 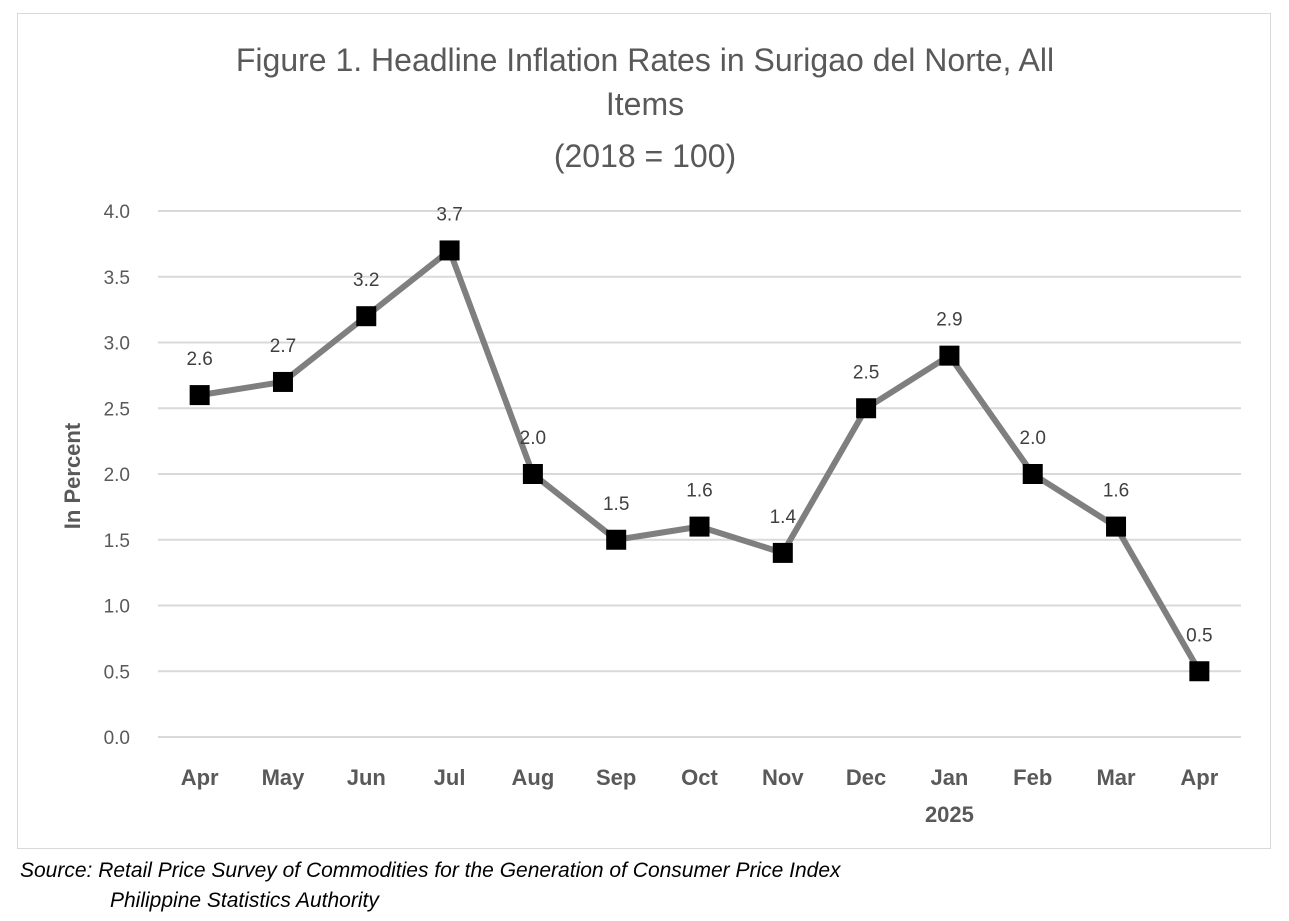 What do you see at coordinates (449, 214) in the screenshot?
I see `data-label: 3.7` at bounding box center [449, 214].